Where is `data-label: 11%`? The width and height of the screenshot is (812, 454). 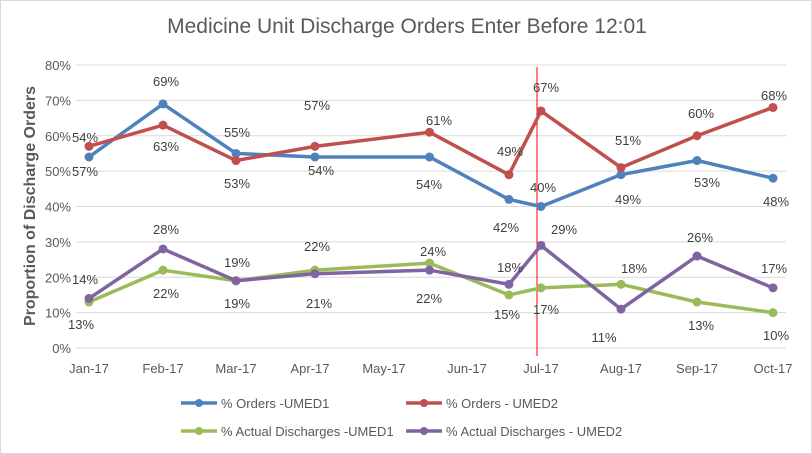
data-label: 11% is located at coordinates (603, 337).